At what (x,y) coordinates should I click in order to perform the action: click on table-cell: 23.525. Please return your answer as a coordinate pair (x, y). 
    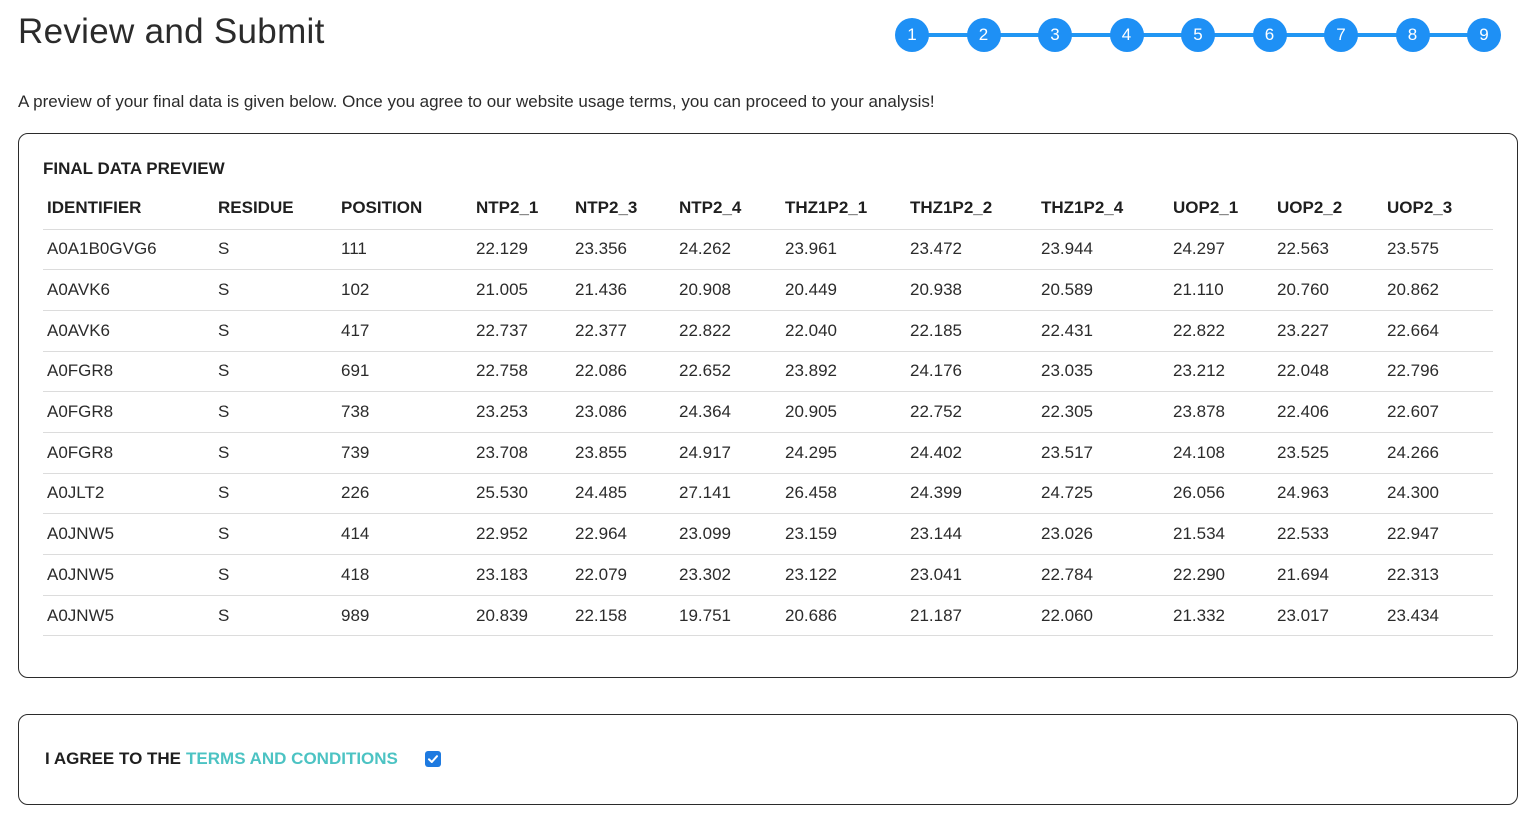
    Looking at the image, I should click on (1328, 453).